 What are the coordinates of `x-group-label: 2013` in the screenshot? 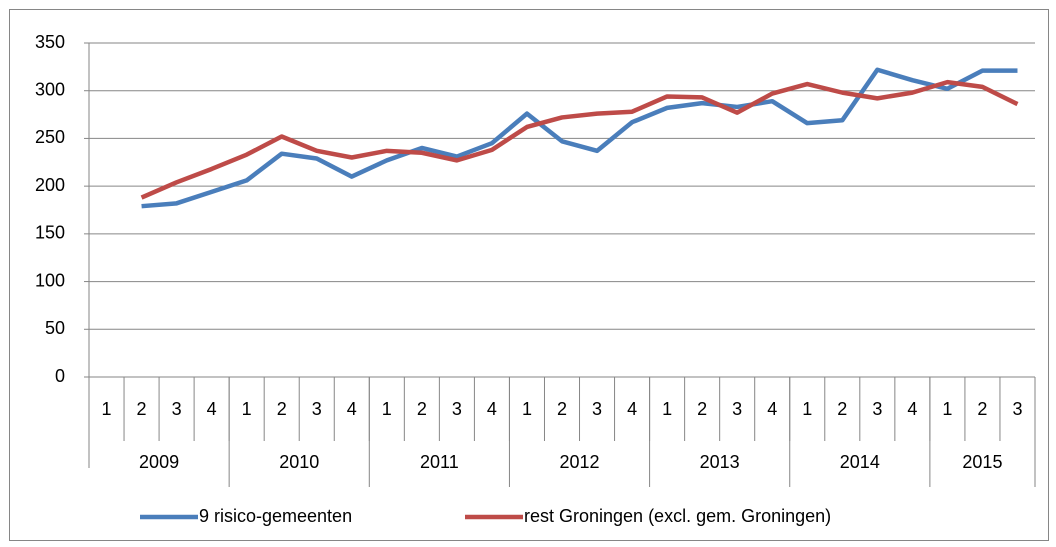 It's located at (720, 462).